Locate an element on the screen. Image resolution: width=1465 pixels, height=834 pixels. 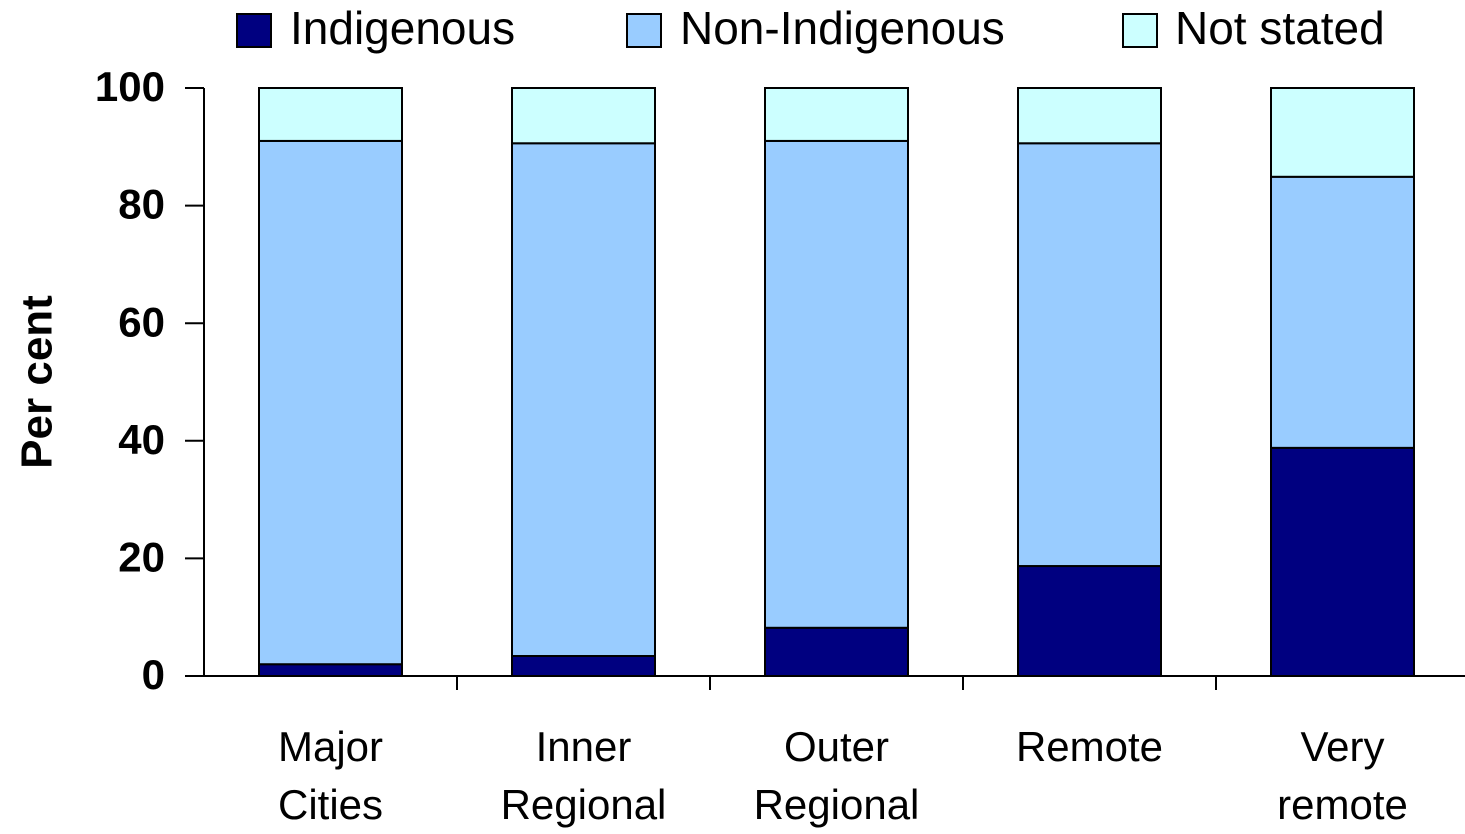
x-tick-label: Remote is located at coordinates (1089, 746).